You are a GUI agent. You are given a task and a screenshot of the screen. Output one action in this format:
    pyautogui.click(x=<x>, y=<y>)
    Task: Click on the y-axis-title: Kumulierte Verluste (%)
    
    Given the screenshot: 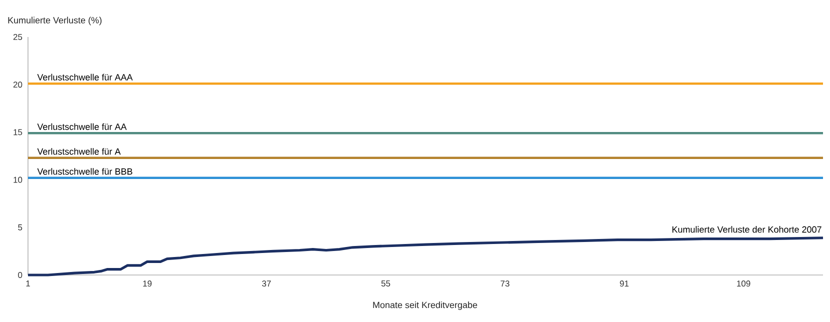 What is the action you would take?
    pyautogui.click(x=55, y=21)
    